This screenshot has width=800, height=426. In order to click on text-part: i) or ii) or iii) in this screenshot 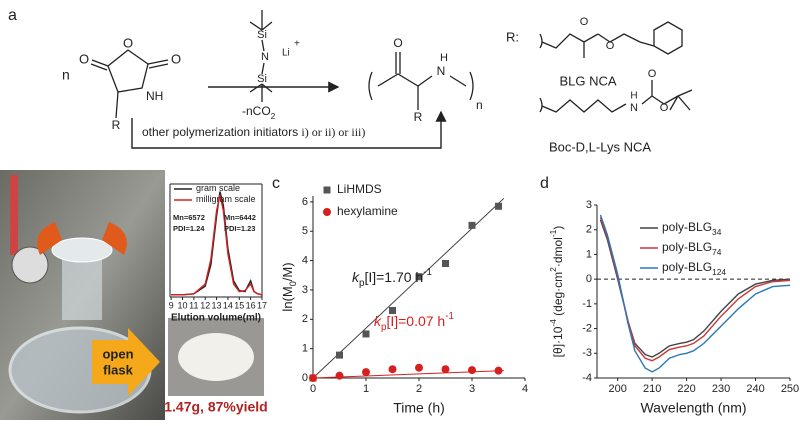, I will do `click(333, 132)`.